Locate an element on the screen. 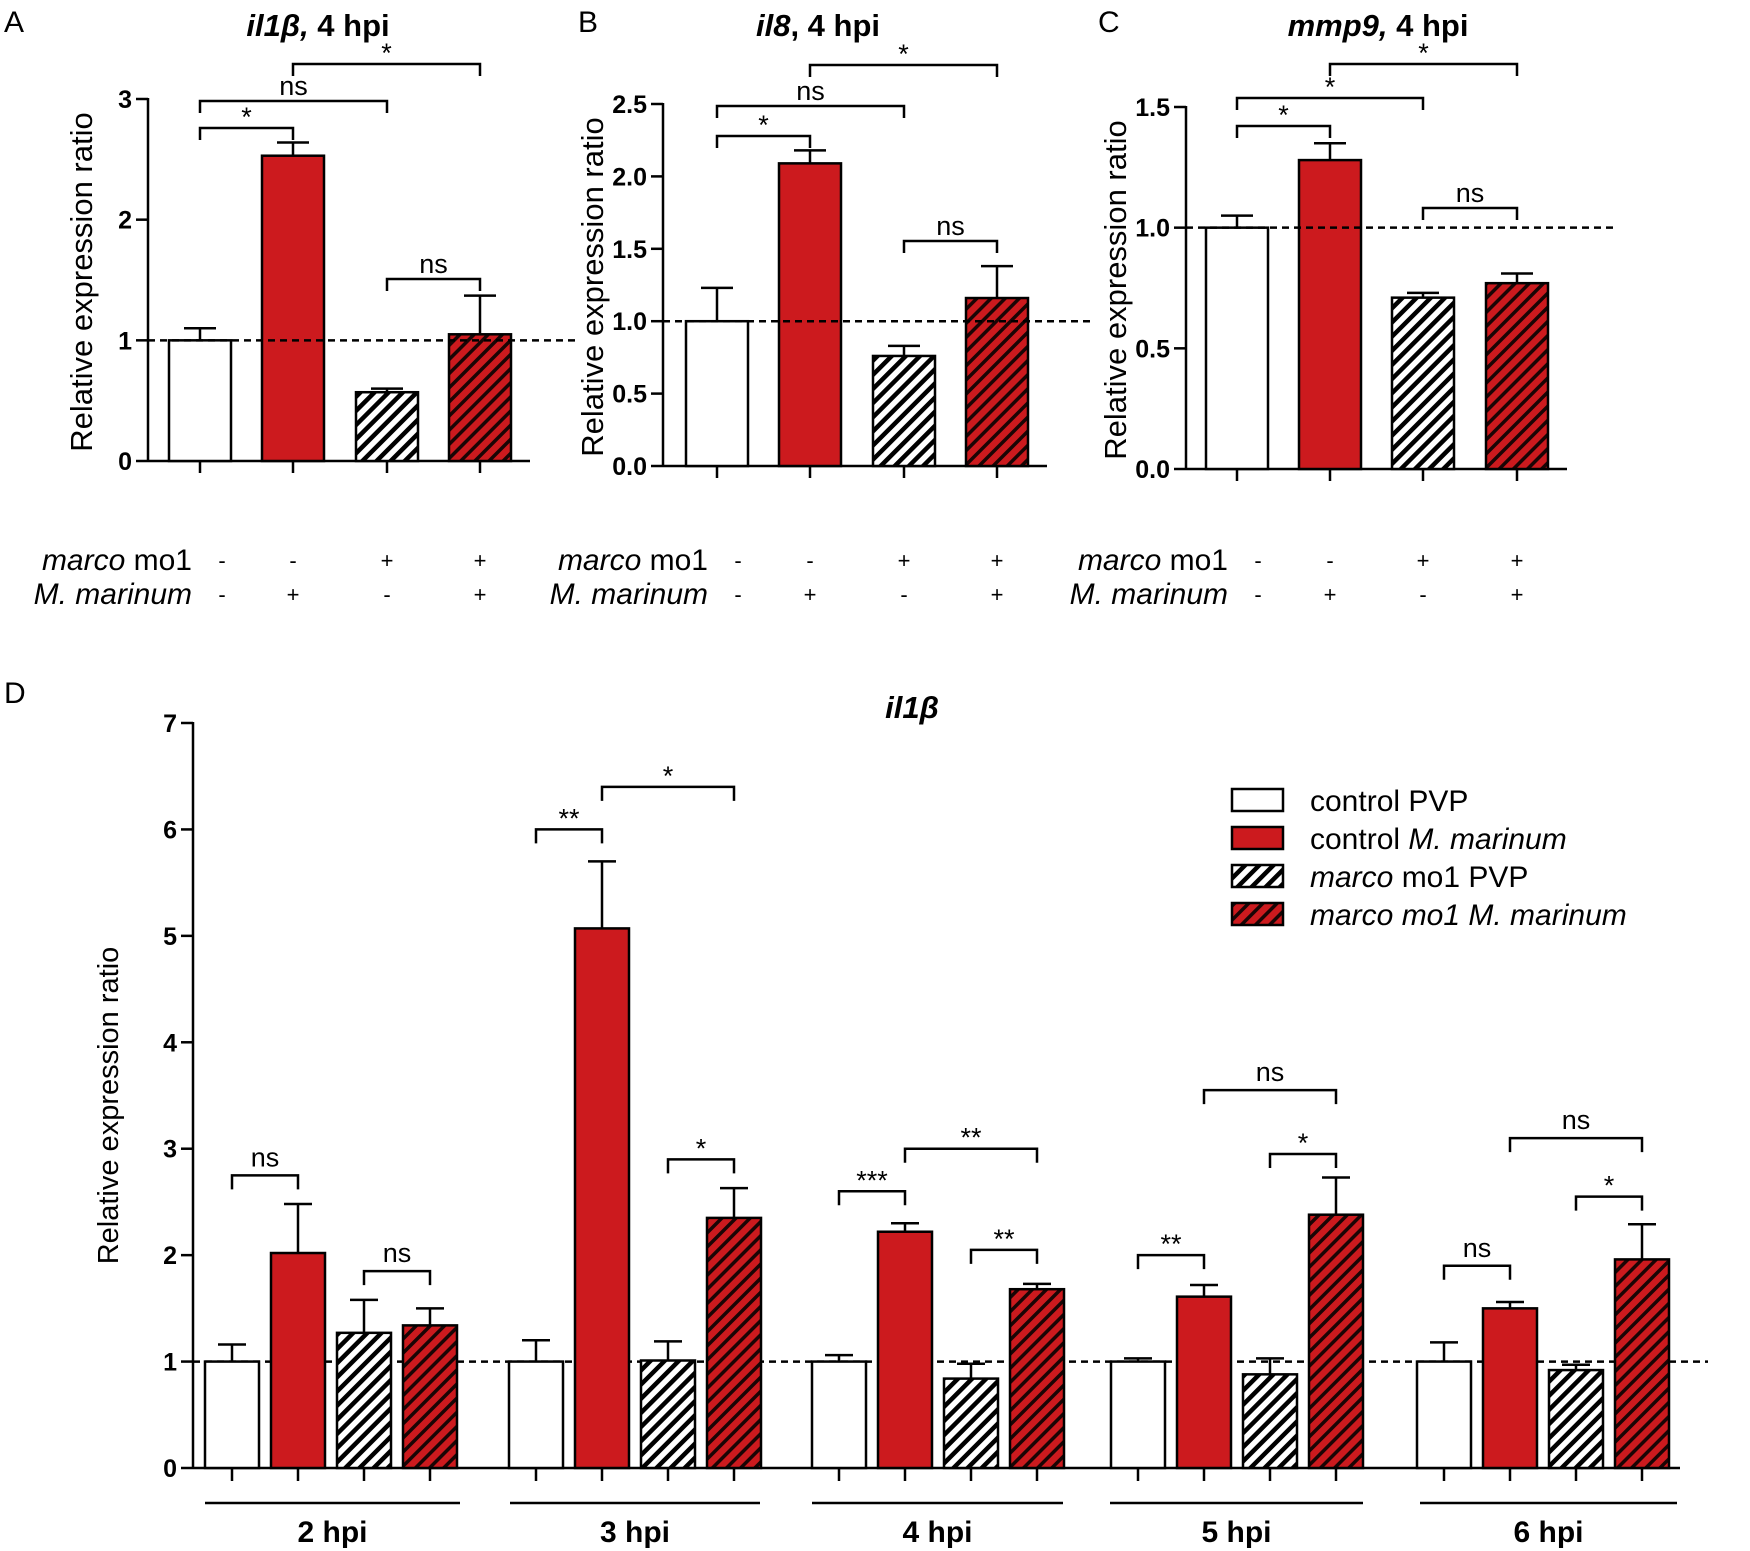 This screenshot has height=1551, width=1750. y-tick-label: 3 is located at coordinates (170, 1150).